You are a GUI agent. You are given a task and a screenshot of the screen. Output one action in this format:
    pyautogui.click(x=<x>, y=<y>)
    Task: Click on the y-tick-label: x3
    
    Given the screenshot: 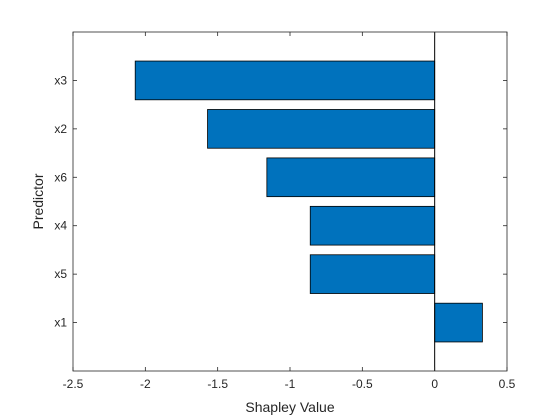 What is the action you would take?
    pyautogui.click(x=60, y=80)
    